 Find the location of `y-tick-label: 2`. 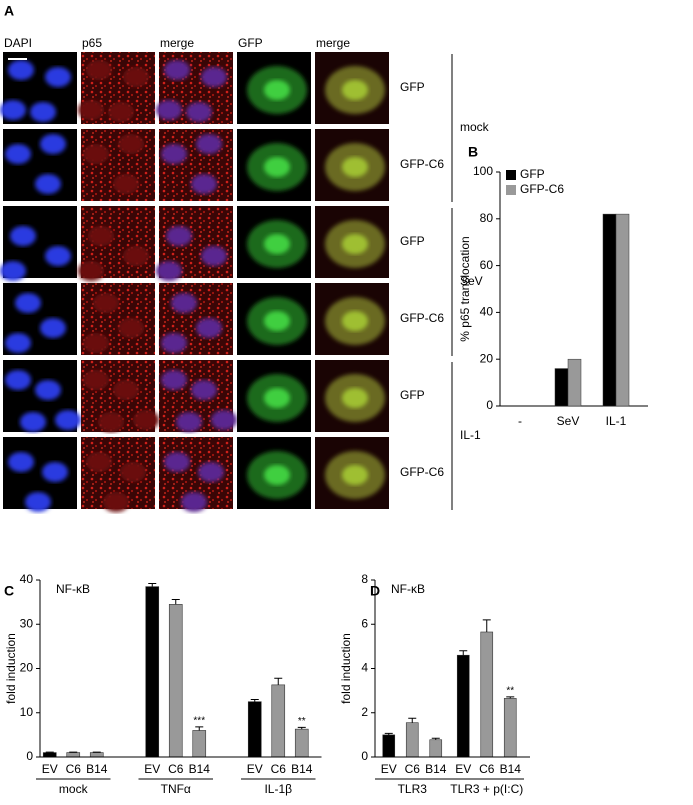

y-tick-label: 2 is located at coordinates (364, 712).